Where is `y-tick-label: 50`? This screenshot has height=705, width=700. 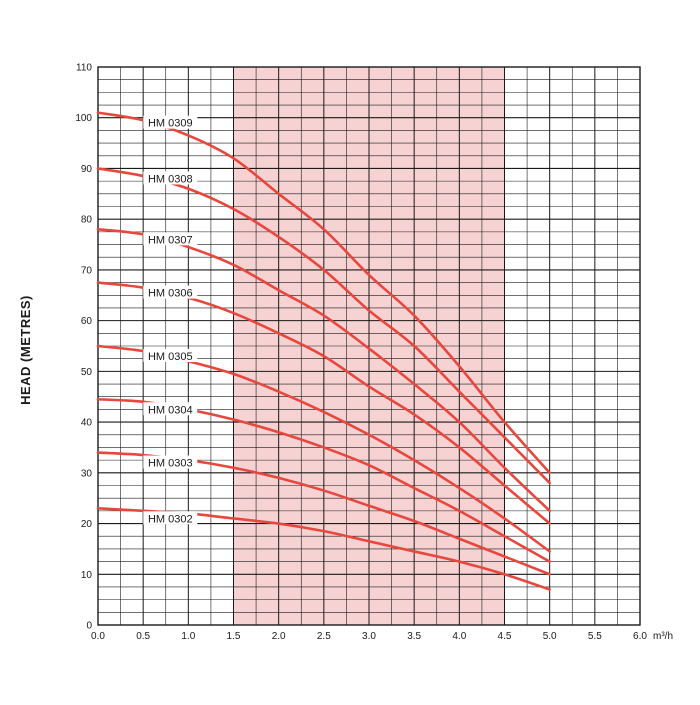
y-tick-label: 50 is located at coordinates (87, 372).